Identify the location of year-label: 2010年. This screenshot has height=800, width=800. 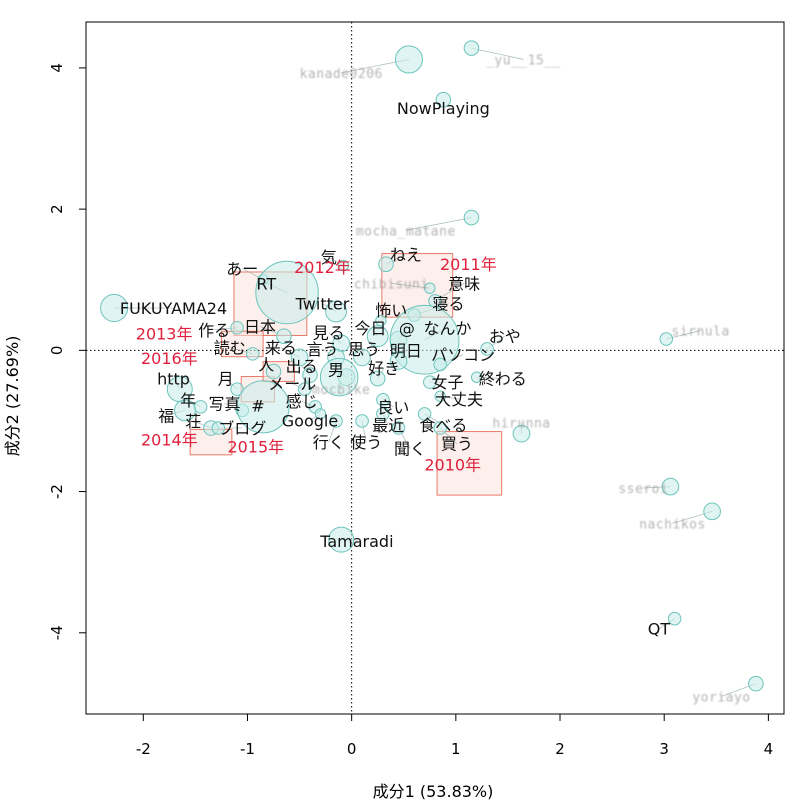
(452, 465).